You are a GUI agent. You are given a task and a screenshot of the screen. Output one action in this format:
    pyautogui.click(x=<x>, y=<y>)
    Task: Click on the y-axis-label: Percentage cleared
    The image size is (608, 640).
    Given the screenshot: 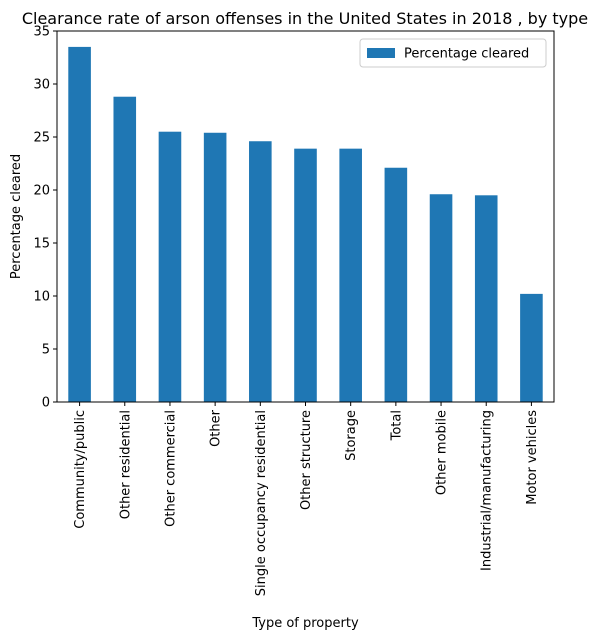 What is the action you would take?
    pyautogui.click(x=16, y=216)
    